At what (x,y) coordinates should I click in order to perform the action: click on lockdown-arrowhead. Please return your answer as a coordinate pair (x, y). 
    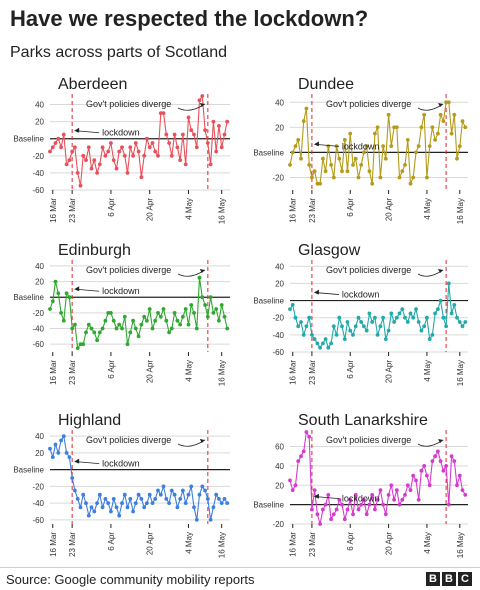
    Looking at the image, I should click on (77, 130).